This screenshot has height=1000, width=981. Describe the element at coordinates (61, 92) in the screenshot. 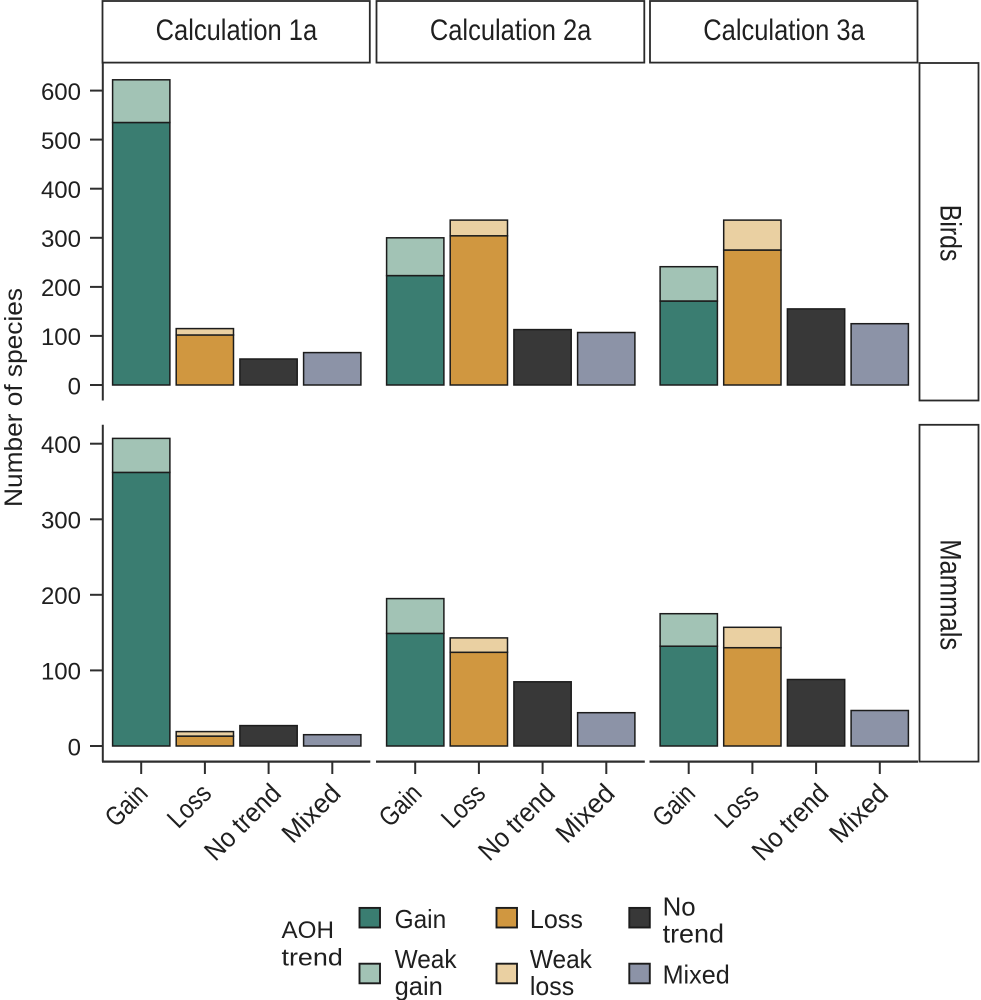

I see `svg-text: 600` at that location.